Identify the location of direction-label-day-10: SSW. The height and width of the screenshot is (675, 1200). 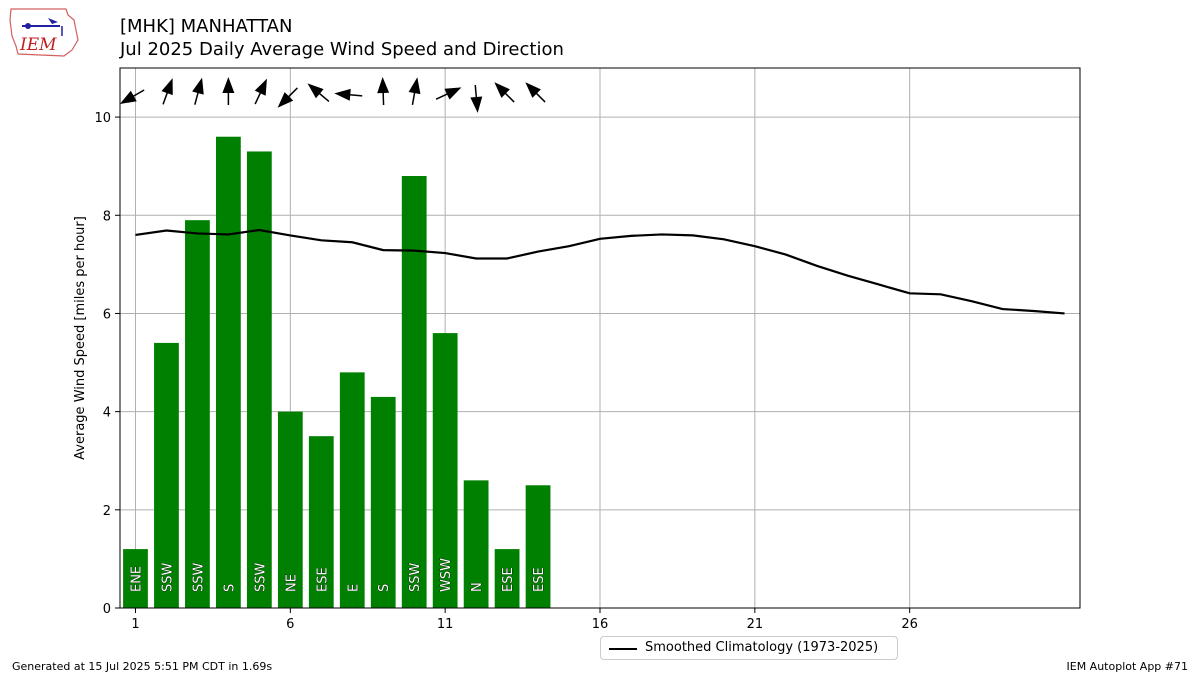
(415, 577).